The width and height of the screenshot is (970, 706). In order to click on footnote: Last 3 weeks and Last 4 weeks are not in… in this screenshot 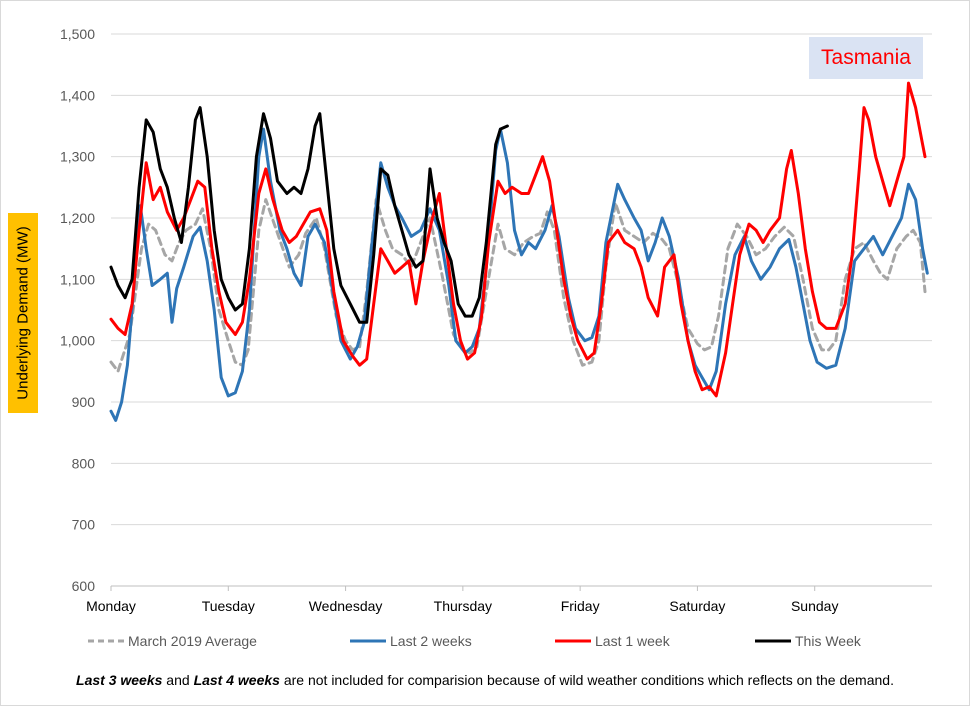, I will do `click(485, 680)`.